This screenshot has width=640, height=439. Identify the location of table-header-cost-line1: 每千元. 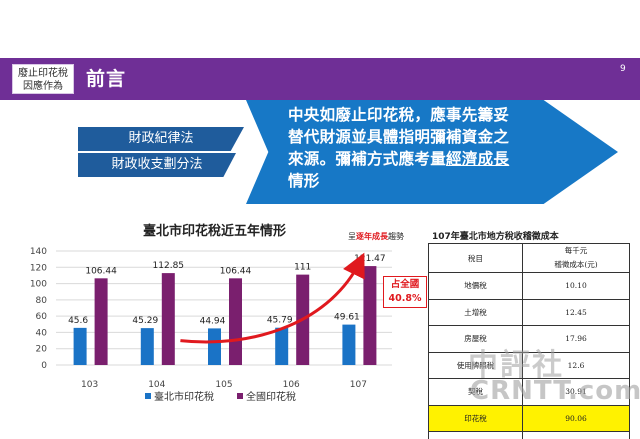
(576, 250).